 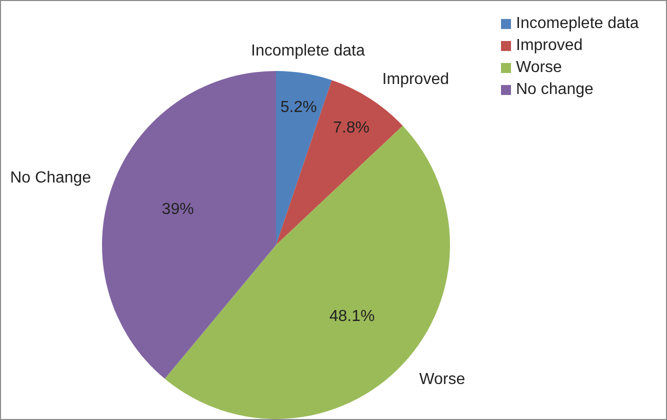 I want to click on data-label: 5.2%, so click(x=298, y=107).